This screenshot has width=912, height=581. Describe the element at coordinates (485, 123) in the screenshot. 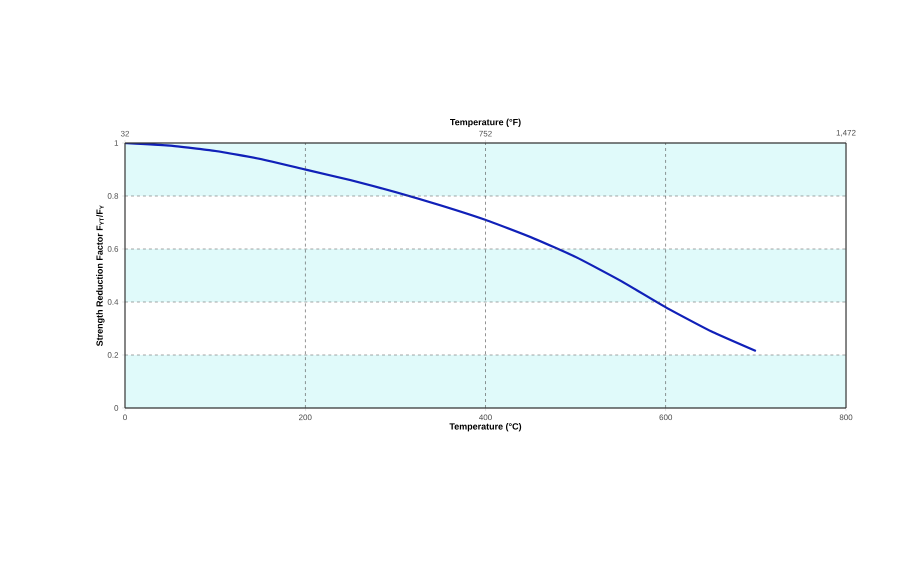

I see `x2-axis-title: Temperature (°F)` at that location.